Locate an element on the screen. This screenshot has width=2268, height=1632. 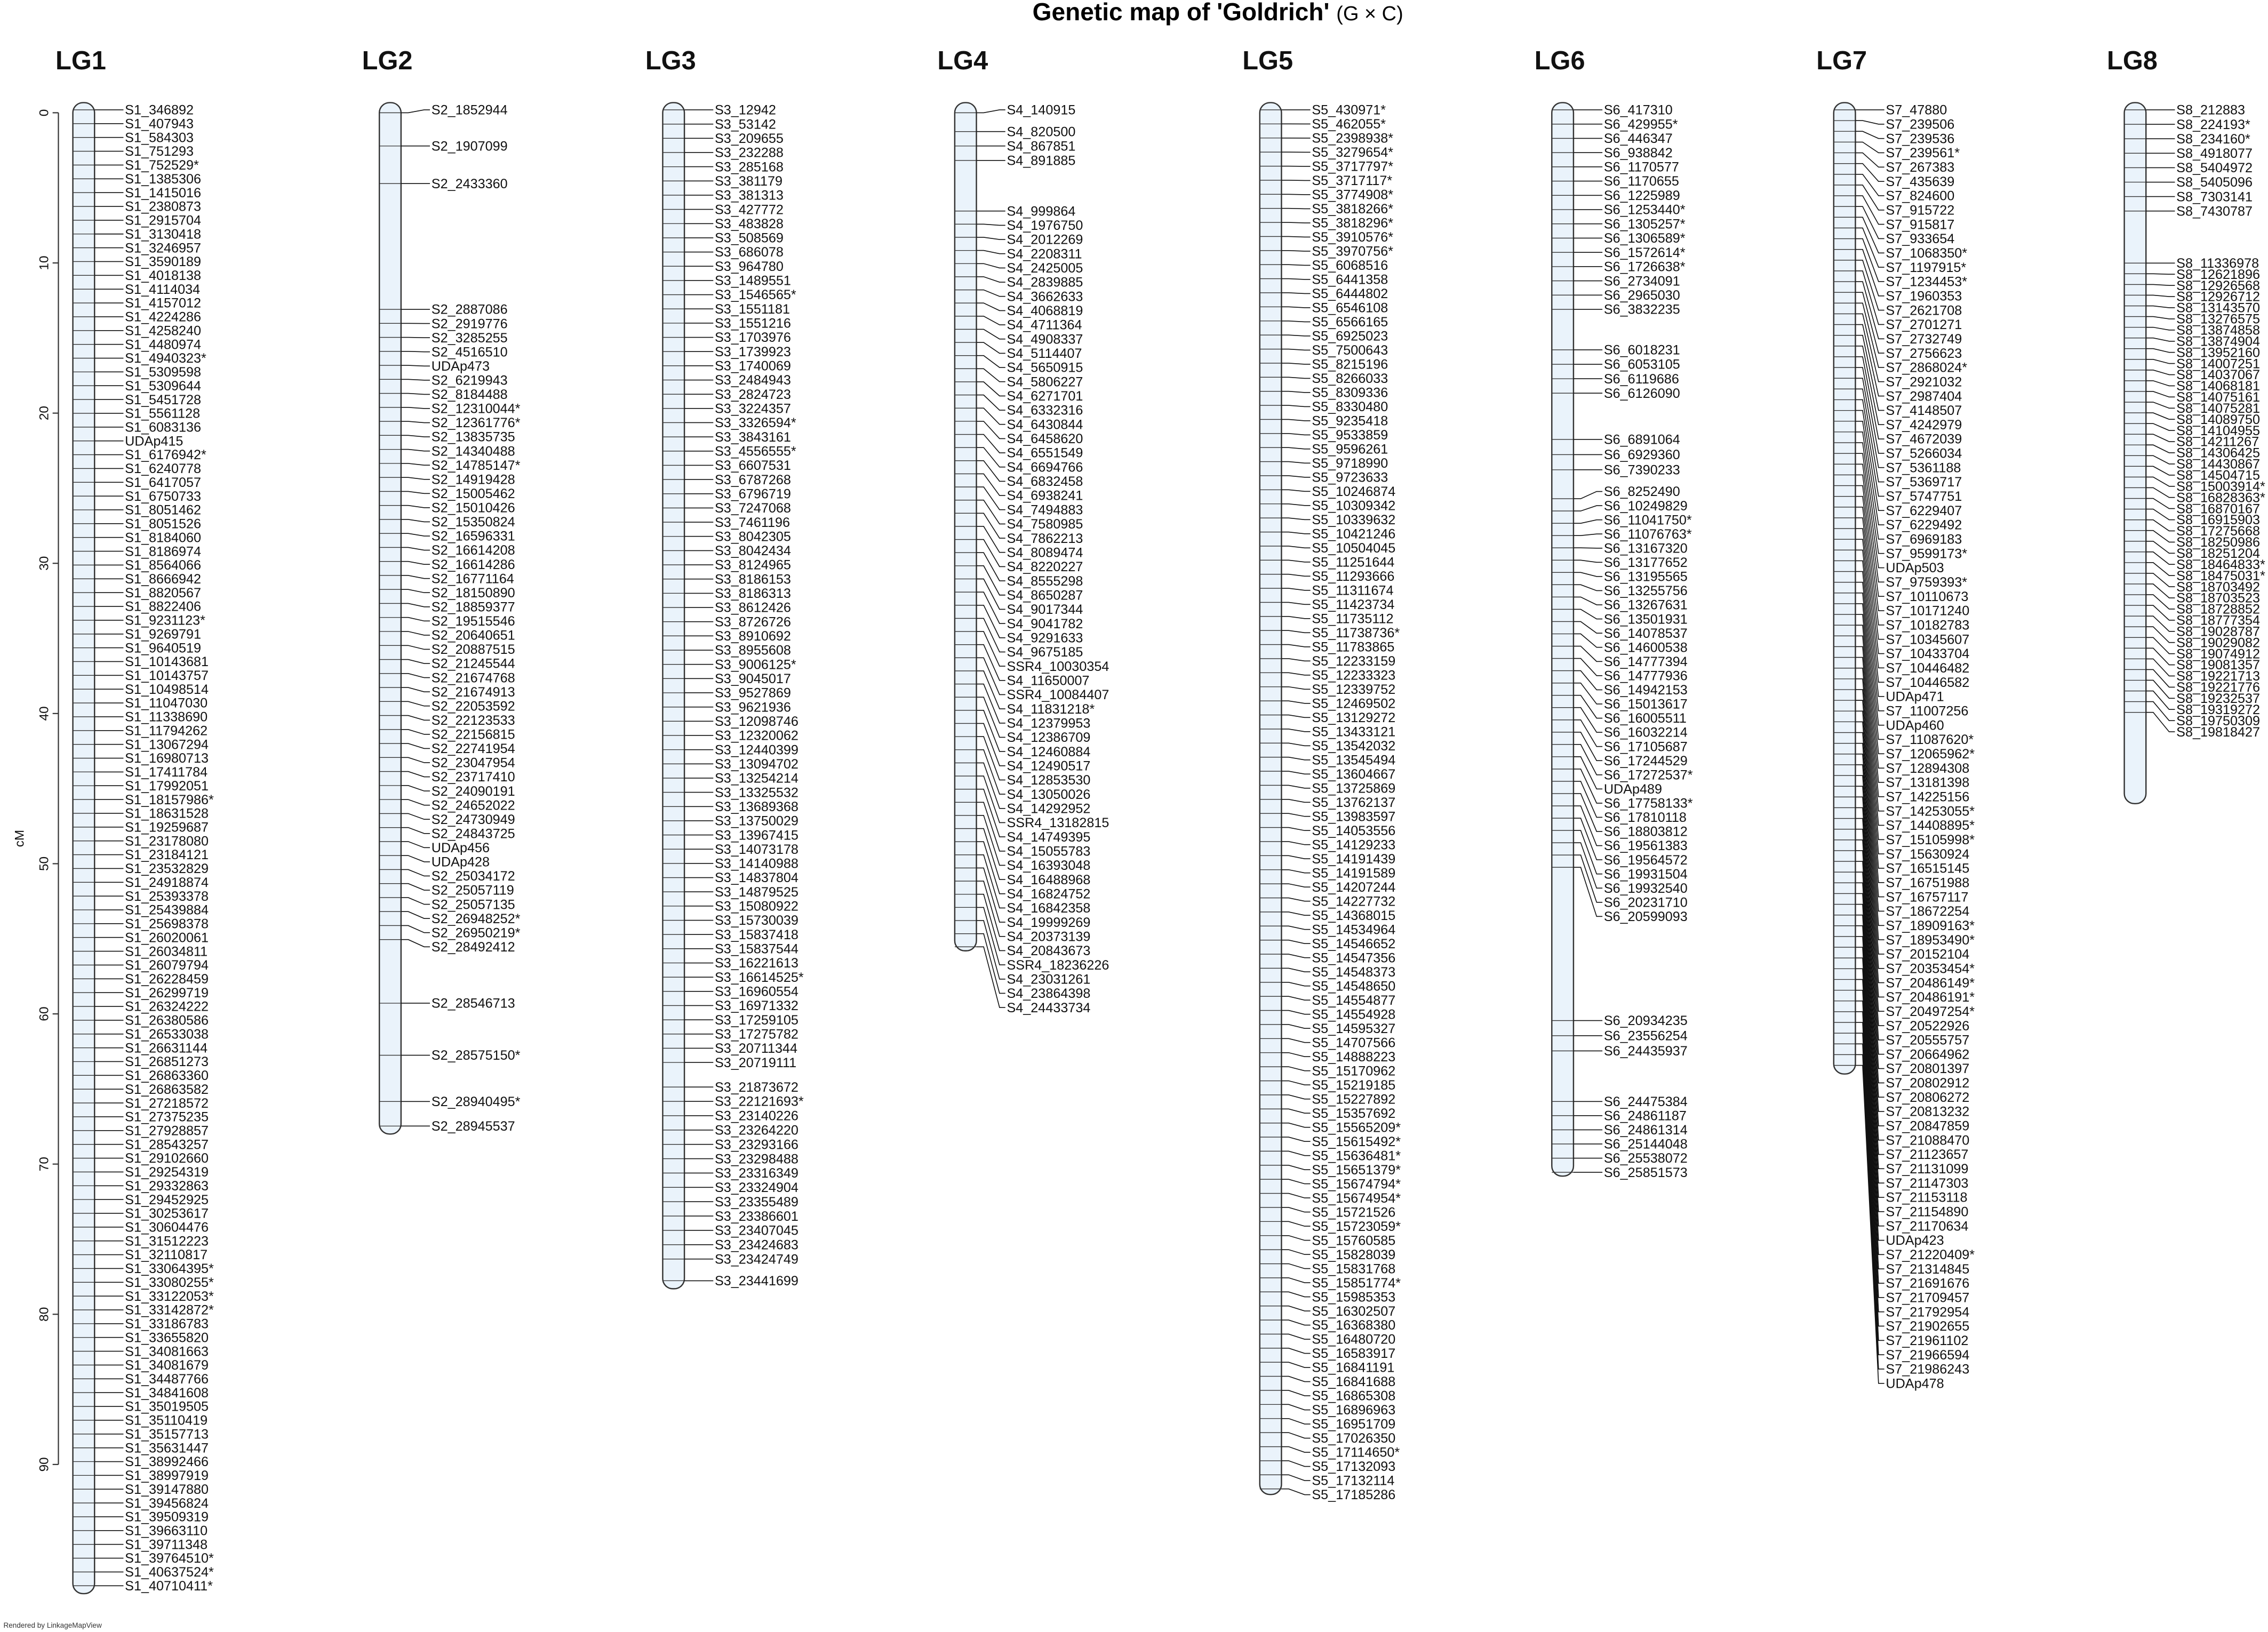
marker-label: S4_8650287 is located at coordinates (1045, 595).